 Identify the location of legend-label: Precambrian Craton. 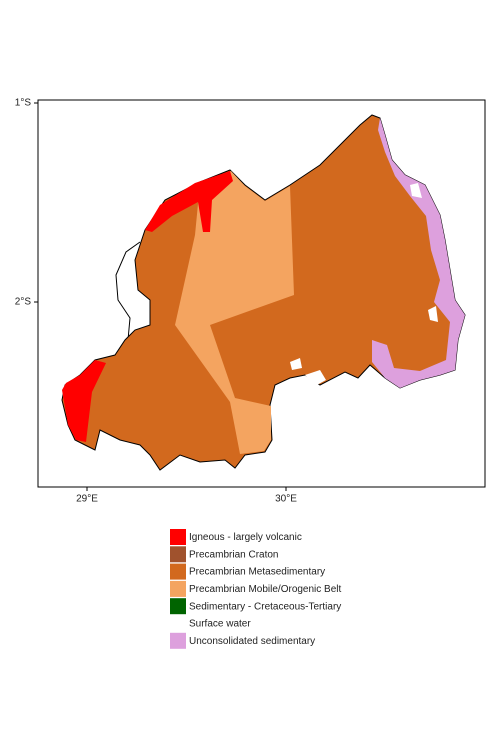
(233, 554).